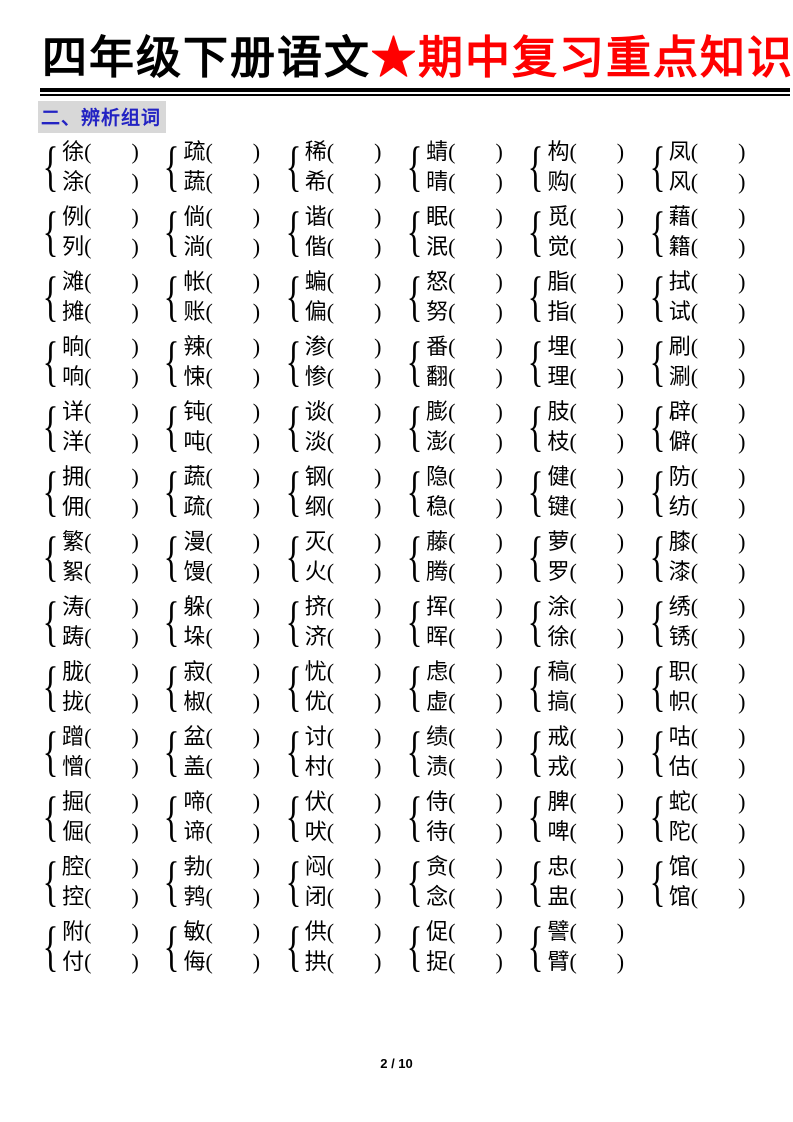 The height and width of the screenshot is (1122, 793). Describe the element at coordinates (558, 671) in the screenshot. I see `character: 稿` at that location.